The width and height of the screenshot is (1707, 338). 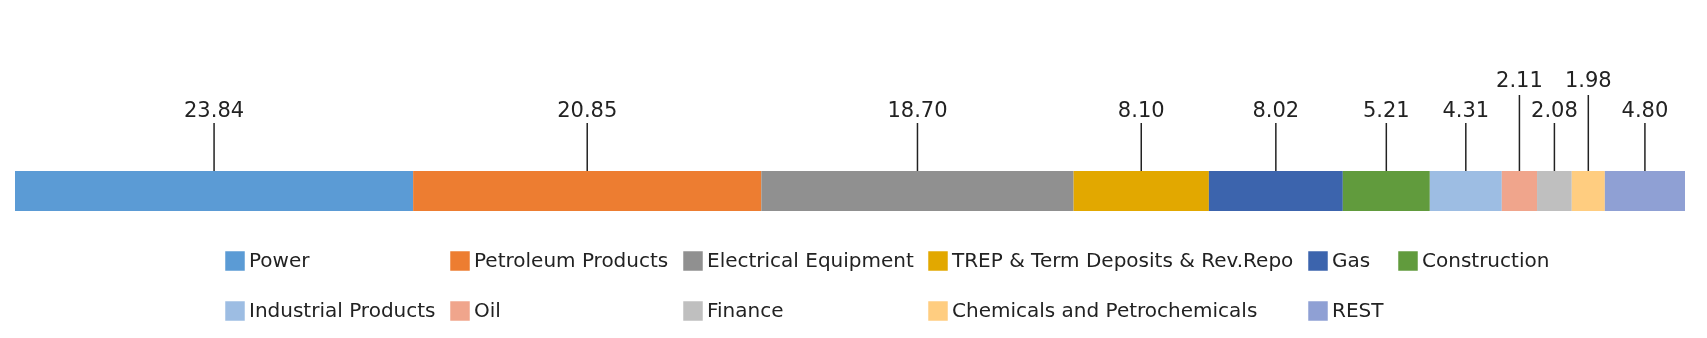 What do you see at coordinates (214, 110) in the screenshot?
I see `data-label: 23.84` at bounding box center [214, 110].